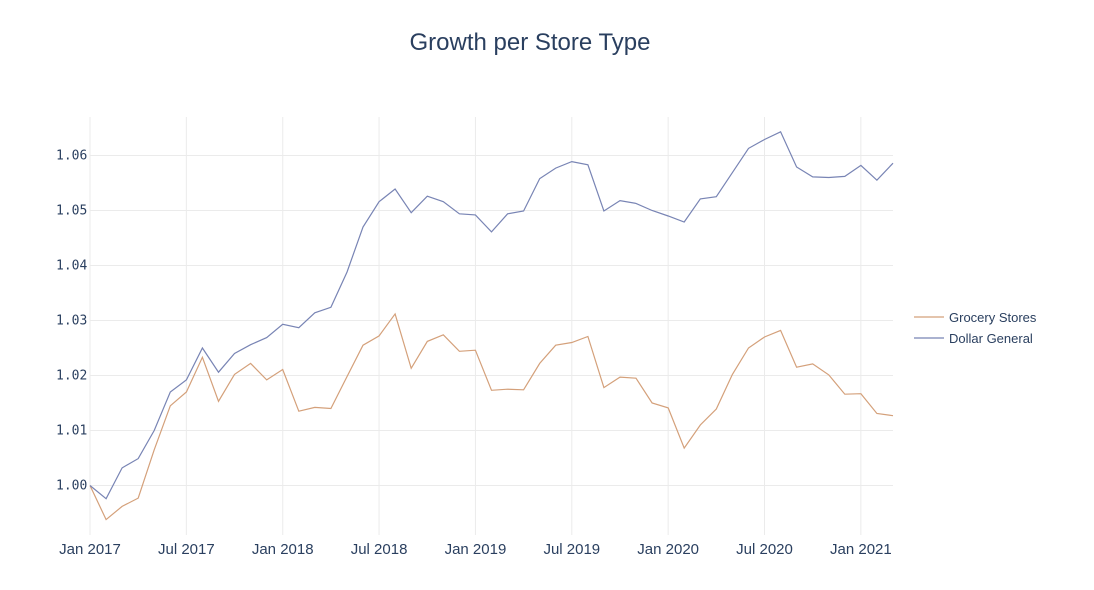 The image size is (1094, 590). Describe the element at coordinates (71, 376) in the screenshot. I see `y-tick-label: 1.02` at that location.